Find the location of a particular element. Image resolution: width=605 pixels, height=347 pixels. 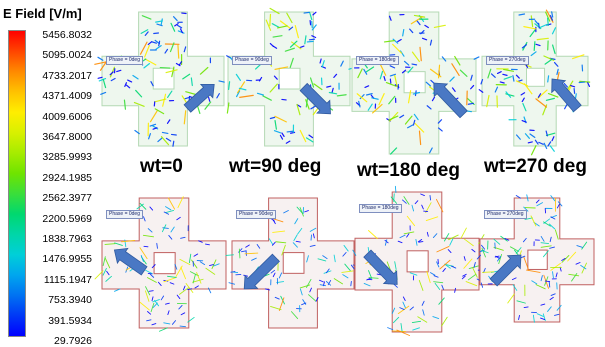

legend-value: 1115.1947 is located at coordinates (59, 280).